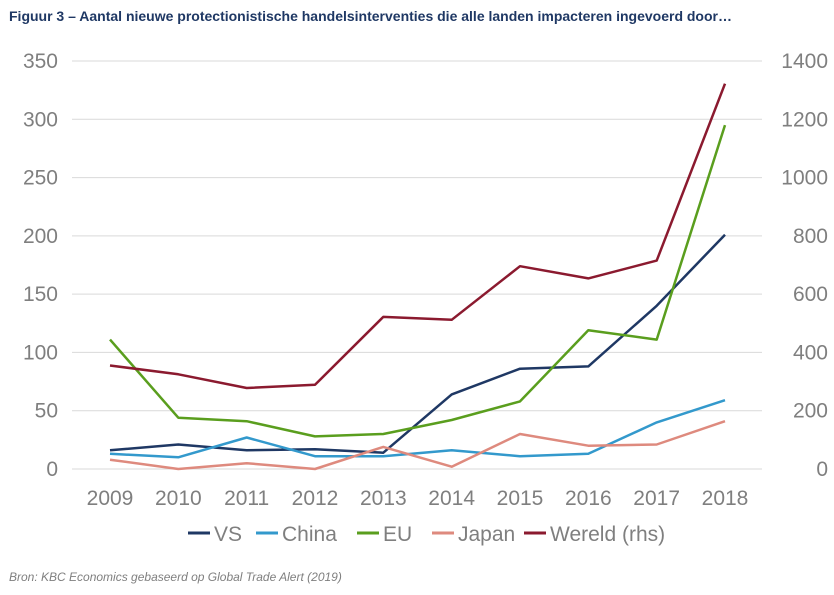 Image resolution: width=834 pixels, height=595 pixels. I want to click on x-axis: 2009 2010 2011 2012 2013 2014 2015 2016 2017 2018, so click(418, 498).